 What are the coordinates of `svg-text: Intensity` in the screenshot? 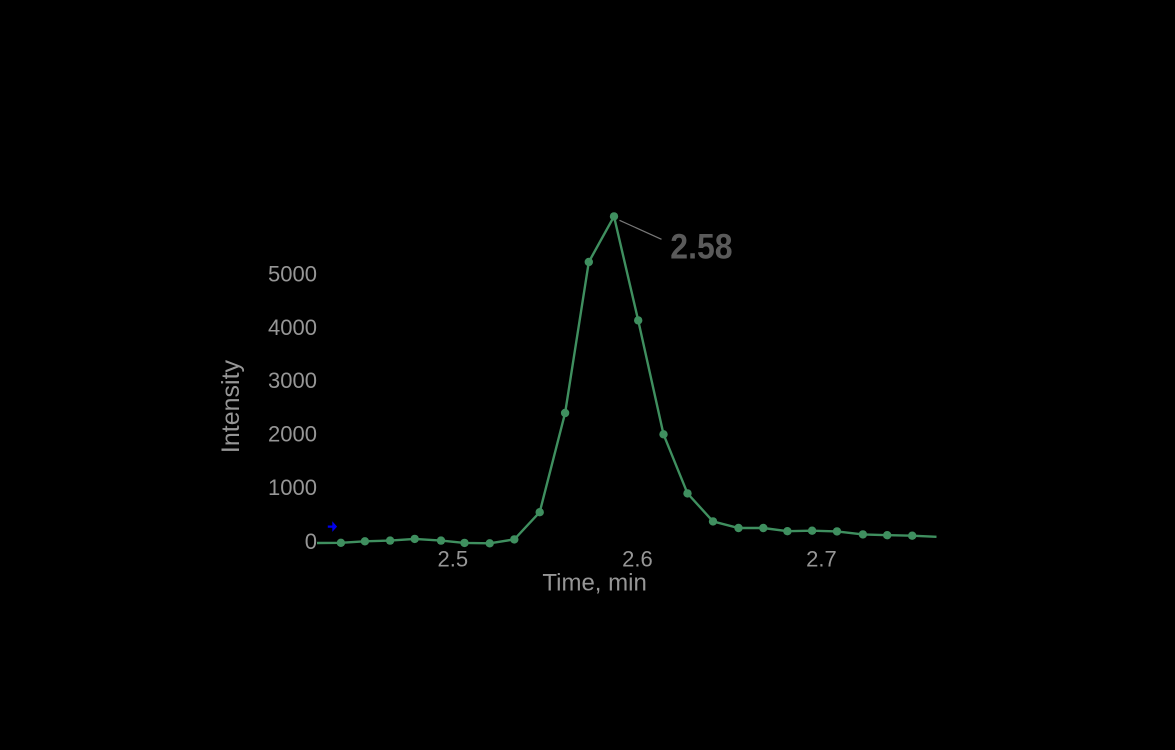 It's located at (231, 406).